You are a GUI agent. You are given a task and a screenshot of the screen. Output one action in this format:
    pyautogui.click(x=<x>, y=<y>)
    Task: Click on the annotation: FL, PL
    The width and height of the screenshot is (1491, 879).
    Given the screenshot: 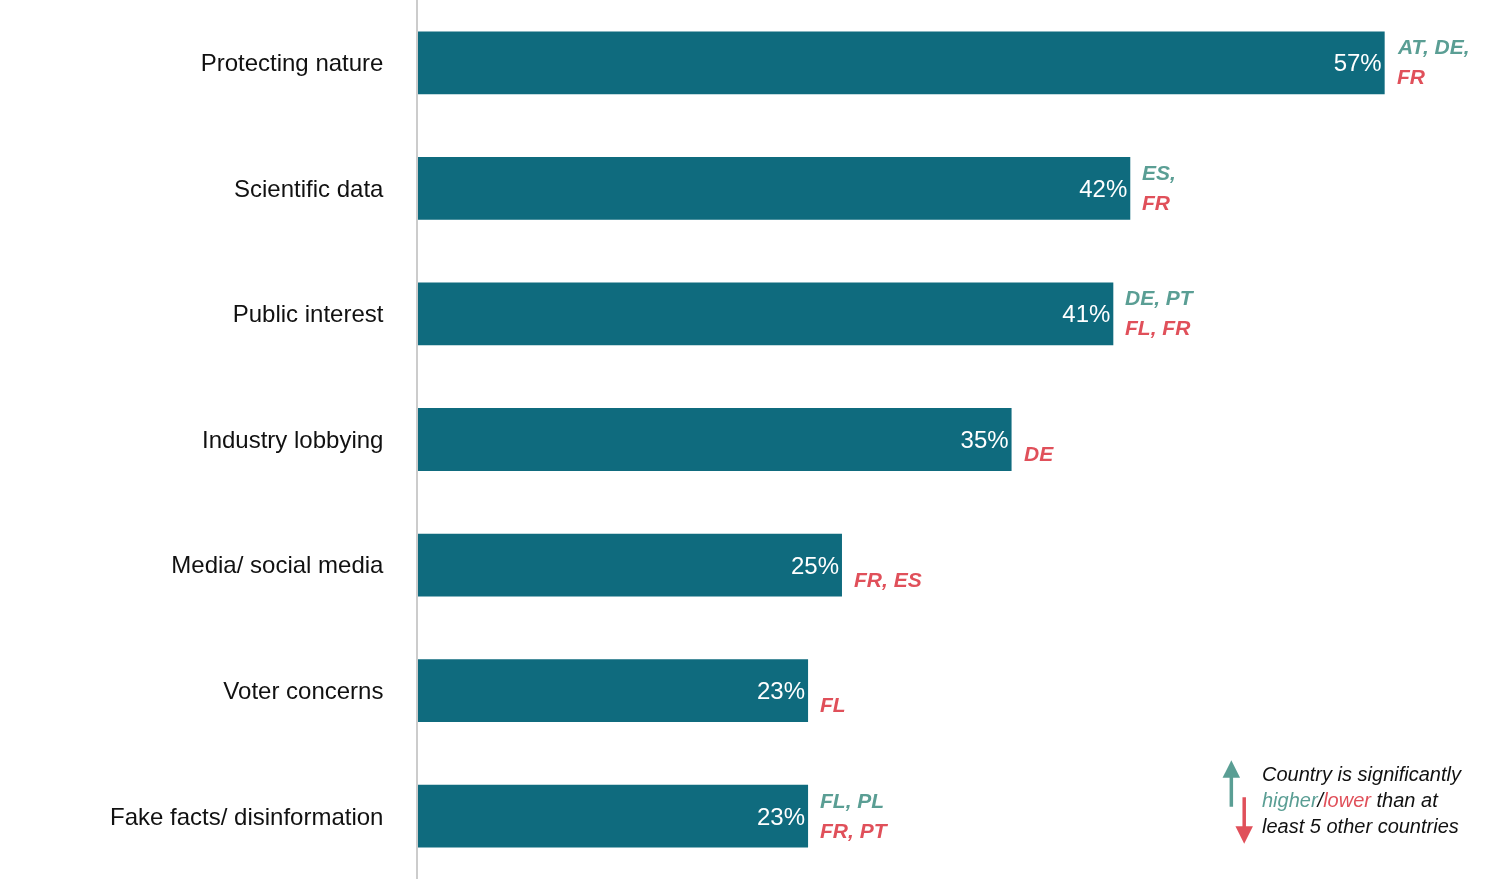 What is the action you would take?
    pyautogui.click(x=852, y=800)
    